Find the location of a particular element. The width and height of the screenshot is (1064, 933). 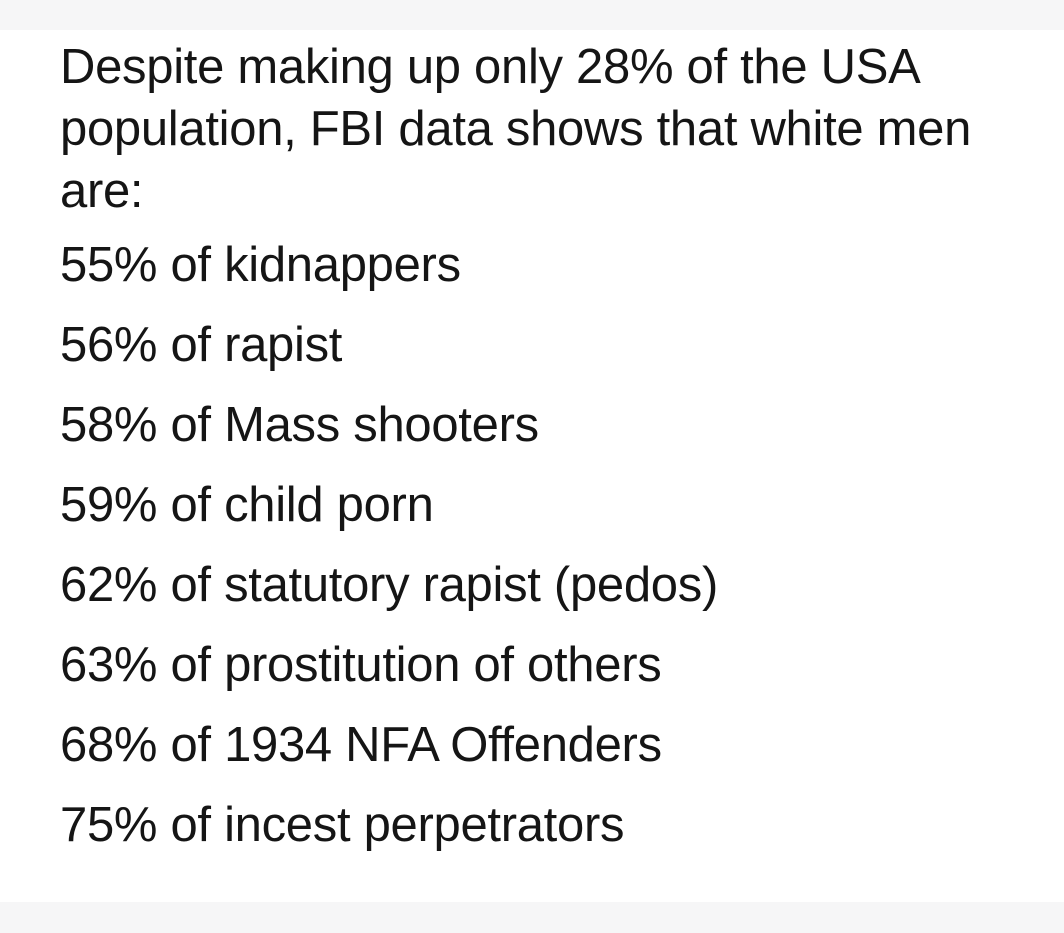

stat-line-nfa-offenders: 68% of 1934 NFA Offenders is located at coordinates (361, 745).